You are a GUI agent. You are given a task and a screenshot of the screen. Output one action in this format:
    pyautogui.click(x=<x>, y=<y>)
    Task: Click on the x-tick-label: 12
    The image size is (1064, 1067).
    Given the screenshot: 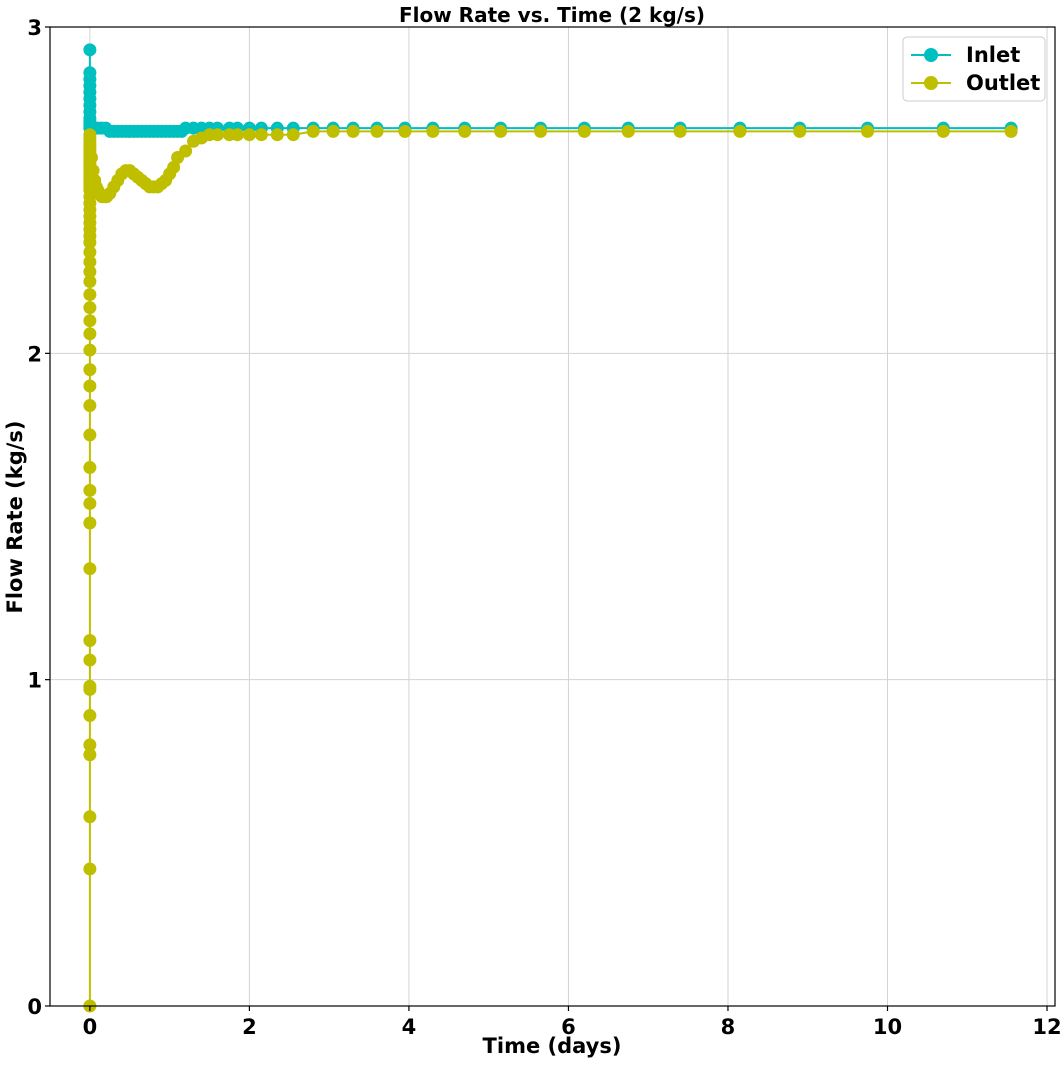 What is the action you would take?
    pyautogui.click(x=1046, y=1027)
    